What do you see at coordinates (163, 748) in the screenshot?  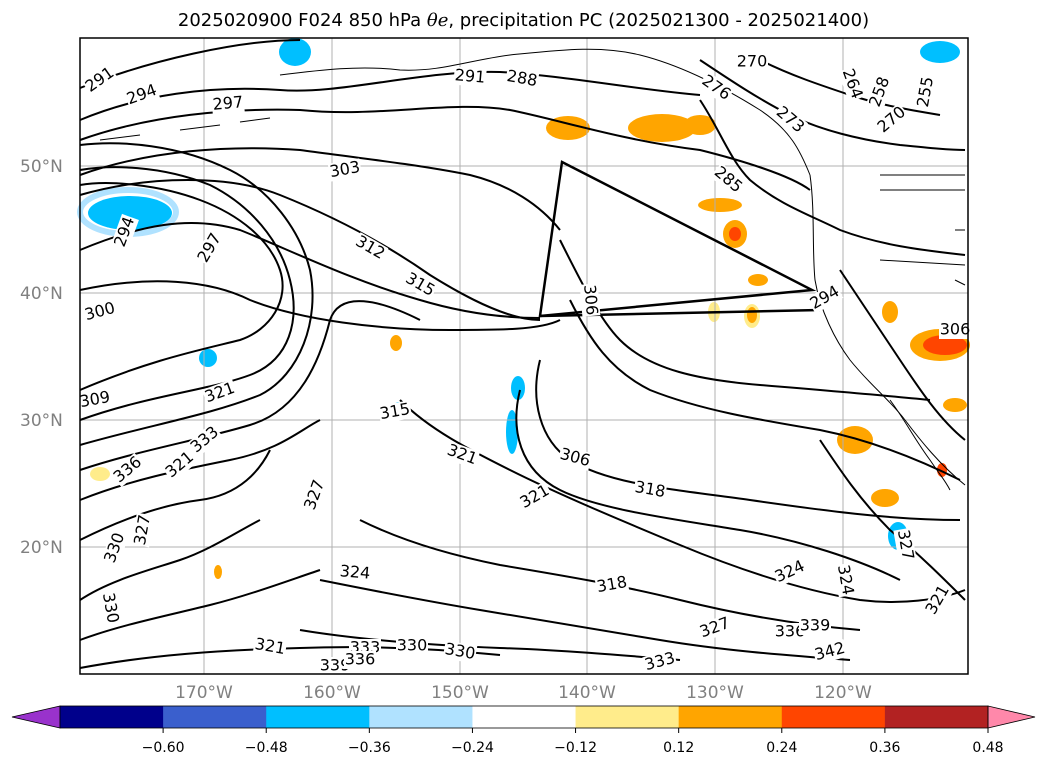 I see `colorbar-tick-label: −0.60` at bounding box center [163, 748].